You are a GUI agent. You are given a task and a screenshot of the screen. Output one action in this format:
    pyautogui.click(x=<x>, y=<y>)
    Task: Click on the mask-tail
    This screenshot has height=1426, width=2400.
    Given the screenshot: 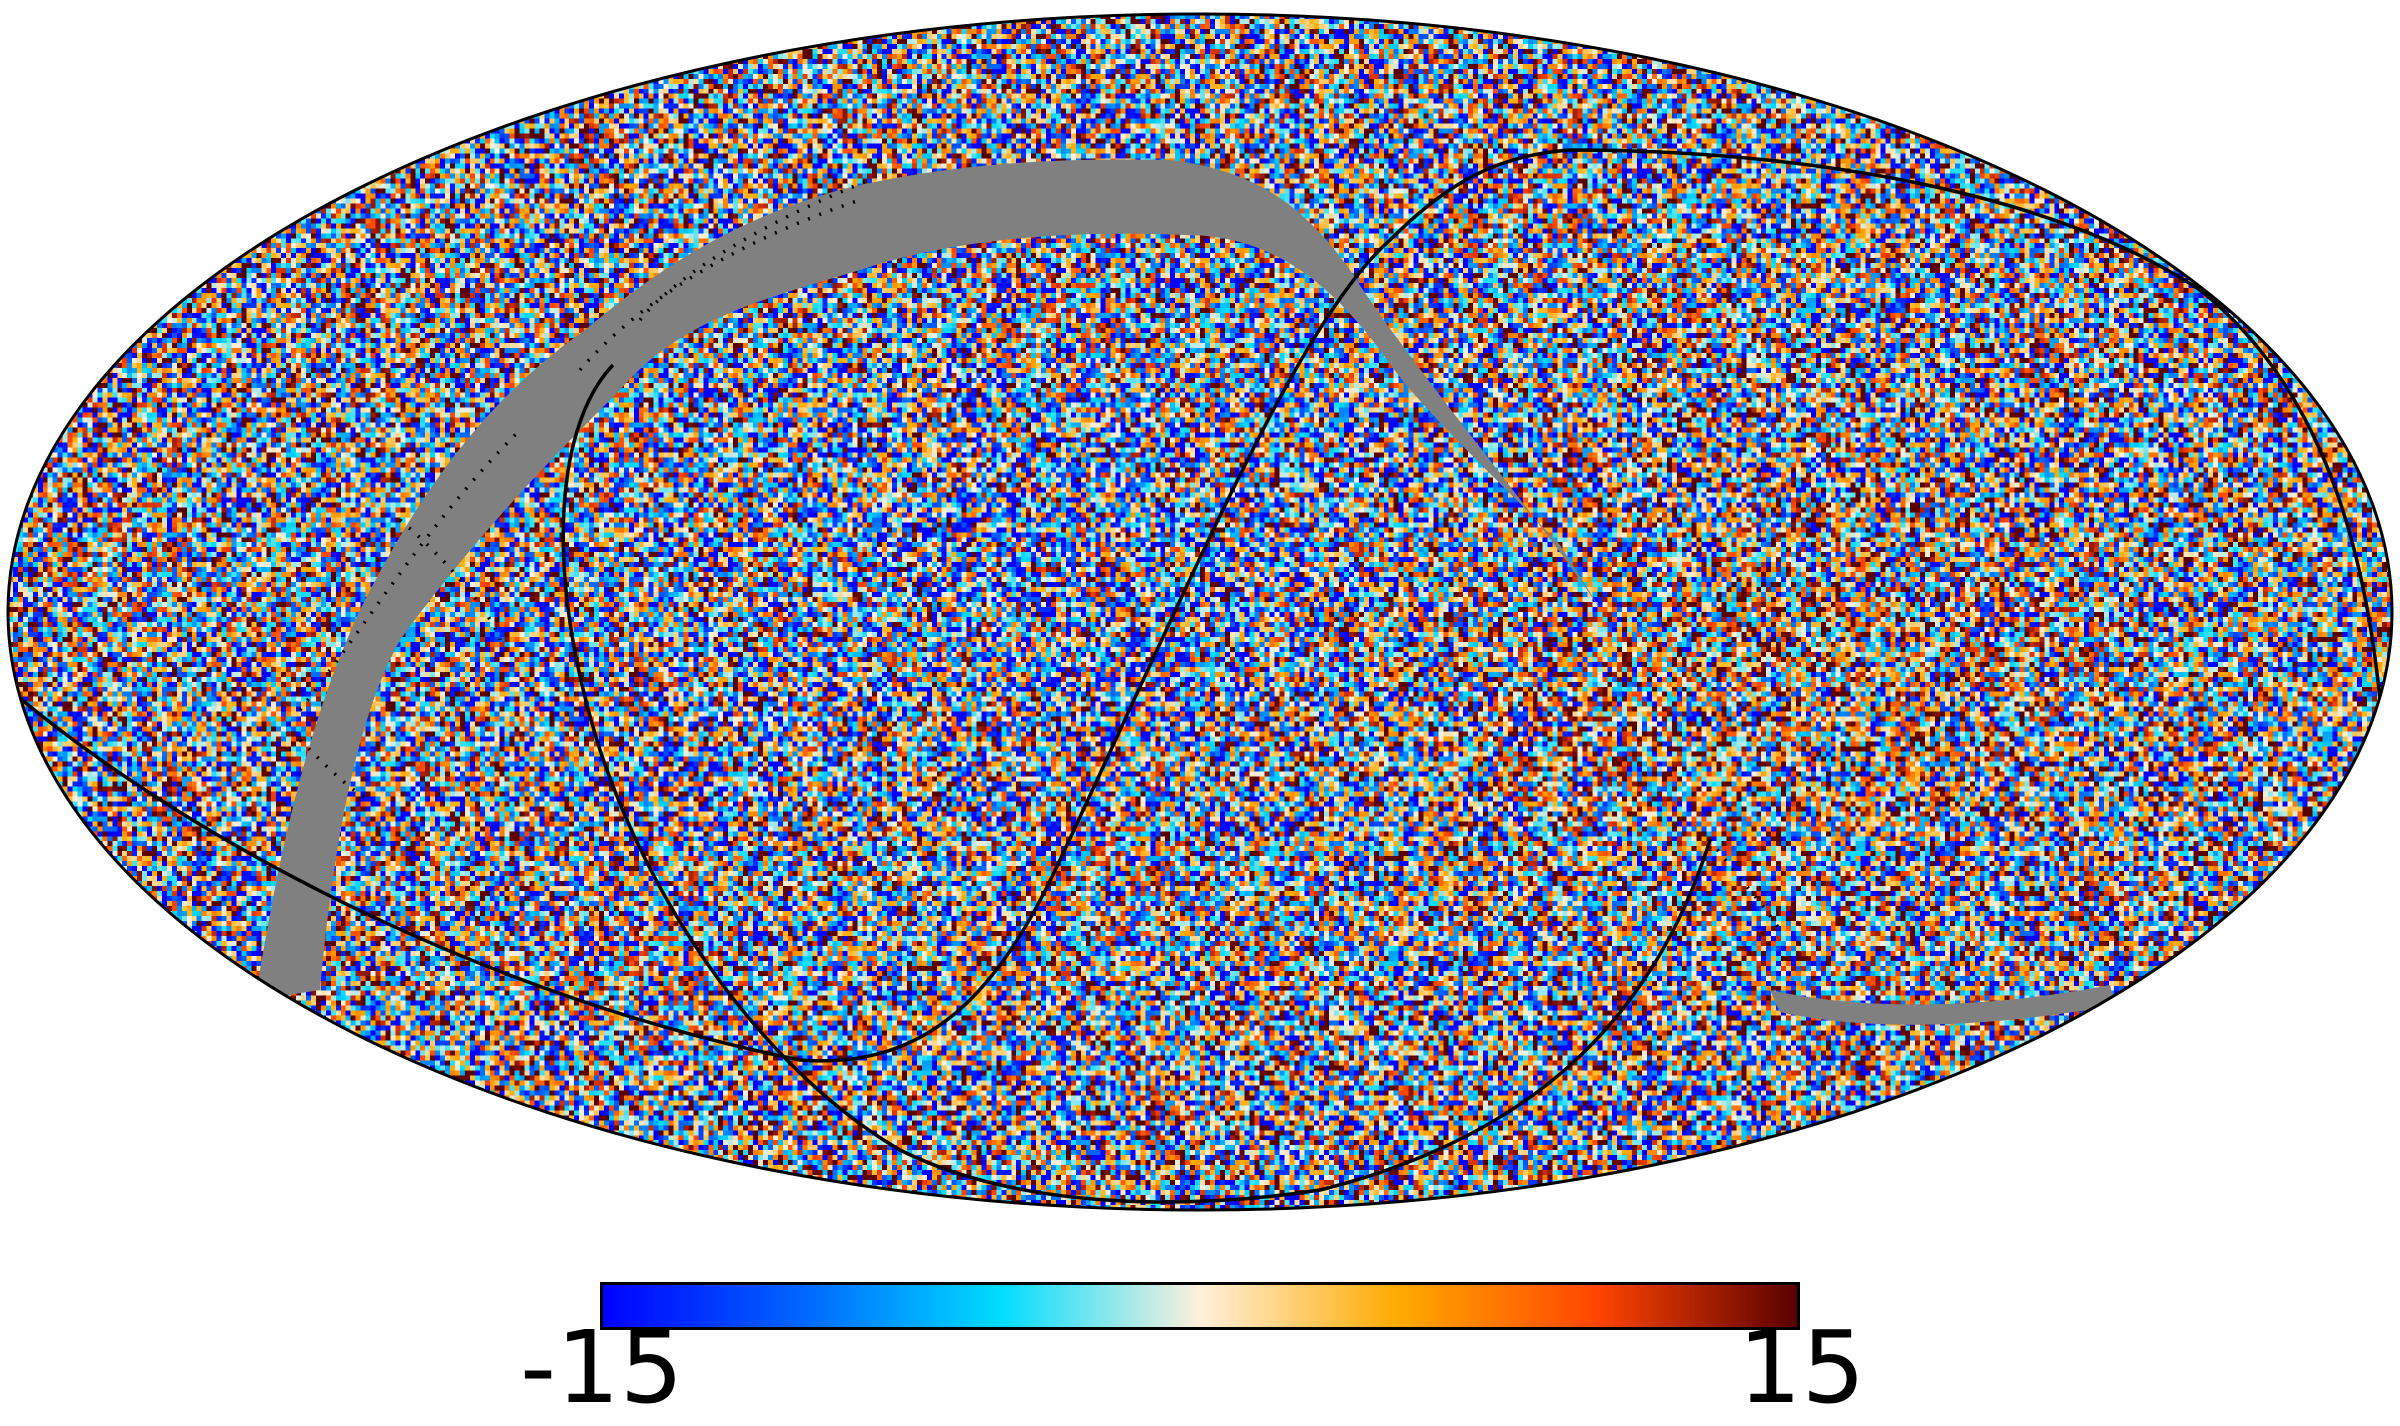 What is the action you would take?
    pyautogui.click(x=1942, y=1005)
    